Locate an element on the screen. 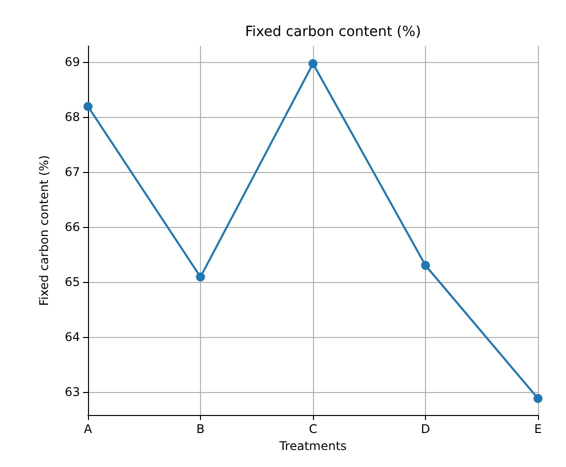 The image size is (566, 467). y-tick-label: 64 is located at coordinates (72, 337).